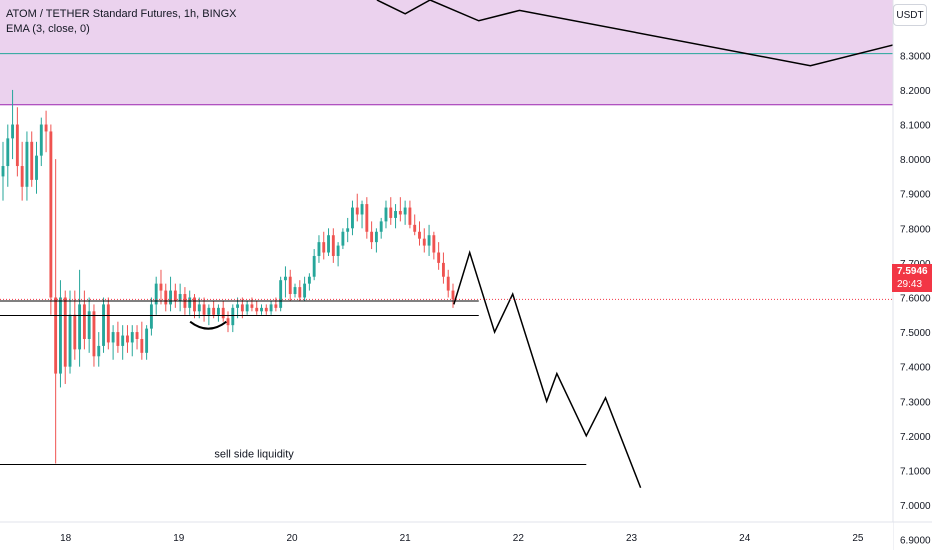 The height and width of the screenshot is (550, 932). What do you see at coordinates (292, 538) in the screenshot?
I see `x-tick-label: 20` at bounding box center [292, 538].